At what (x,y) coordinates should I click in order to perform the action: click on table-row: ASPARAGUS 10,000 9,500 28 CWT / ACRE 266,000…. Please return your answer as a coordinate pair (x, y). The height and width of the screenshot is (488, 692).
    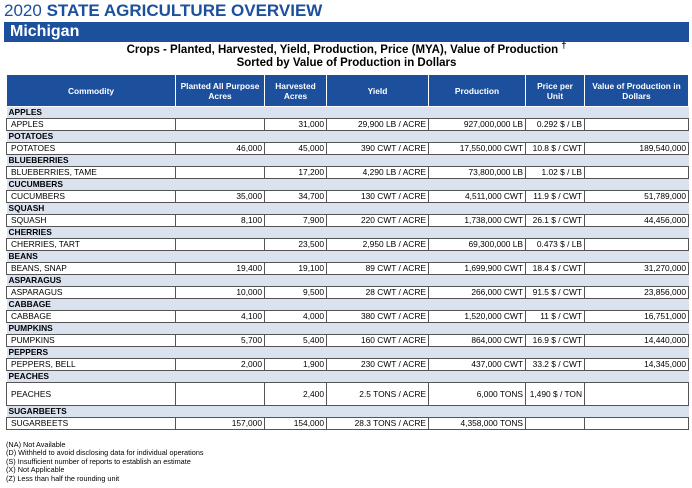
    Looking at the image, I should click on (347, 292).